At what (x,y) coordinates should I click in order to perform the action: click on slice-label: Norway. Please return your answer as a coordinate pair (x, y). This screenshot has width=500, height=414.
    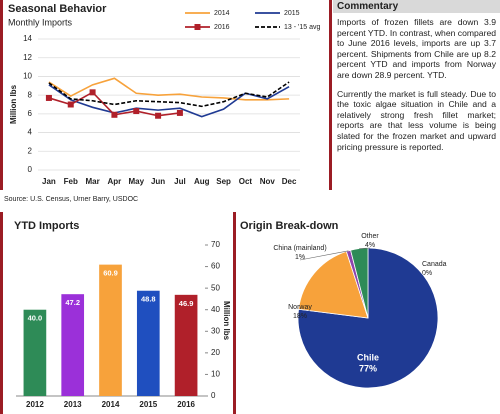
    Looking at the image, I should click on (300, 307).